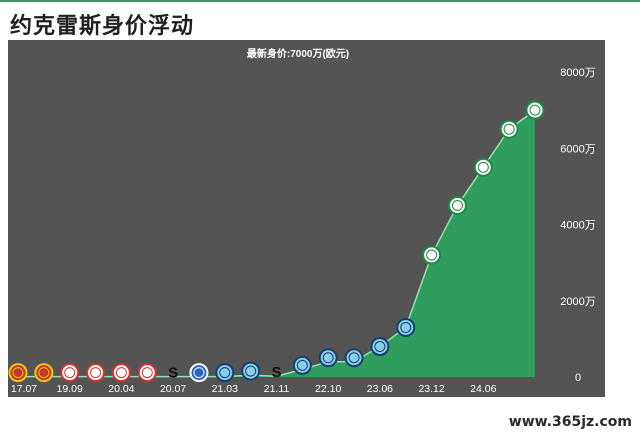  What do you see at coordinates (570, 422) in the screenshot?
I see `watermark: www.365jz.com` at bounding box center [570, 422].